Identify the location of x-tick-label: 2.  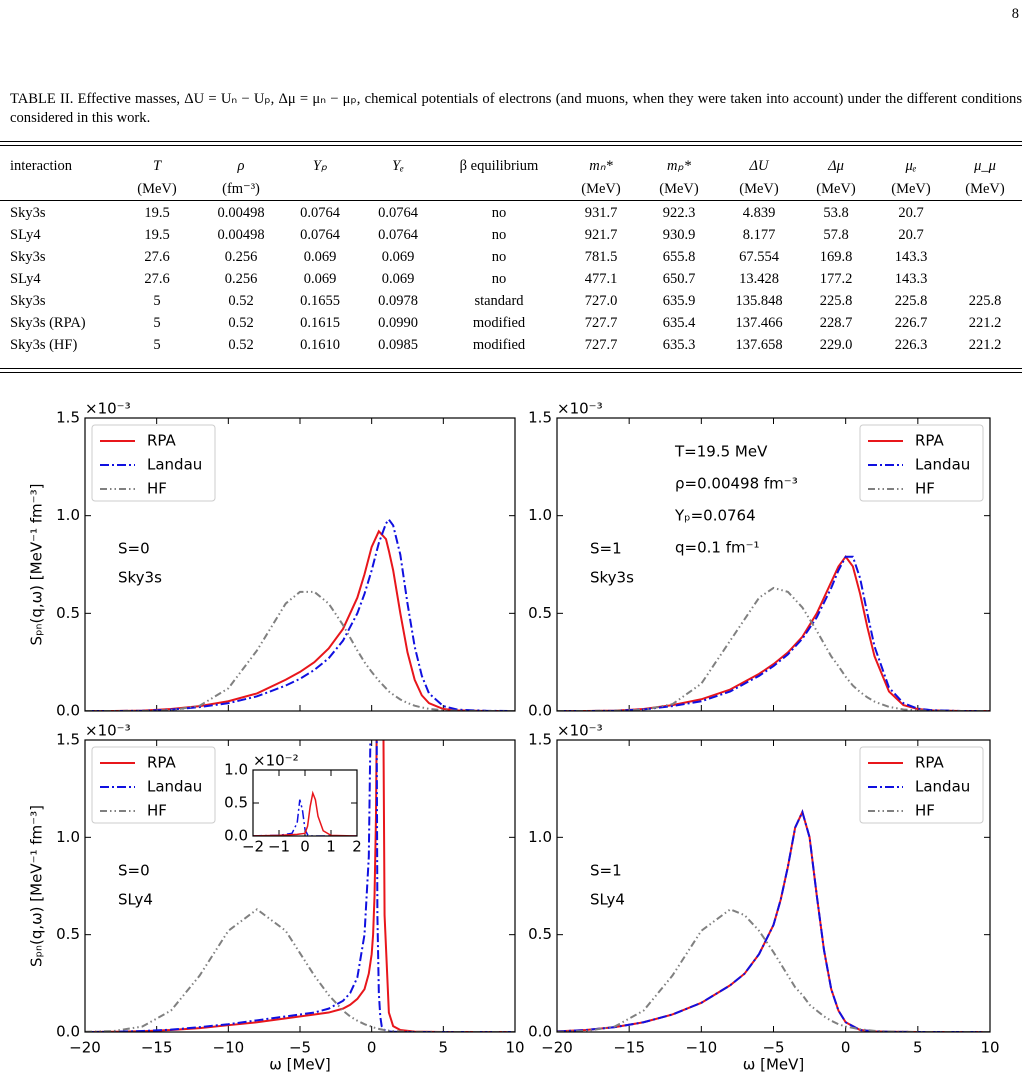
(357, 847).